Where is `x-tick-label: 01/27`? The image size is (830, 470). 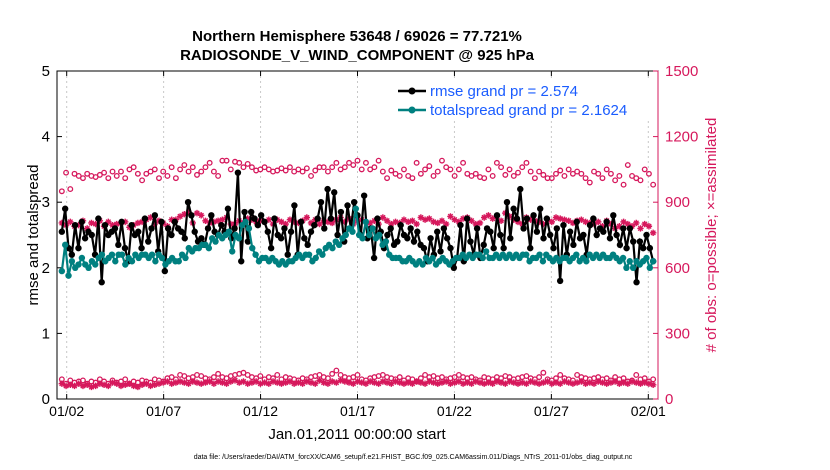 x-tick-label: 01/27 is located at coordinates (551, 411).